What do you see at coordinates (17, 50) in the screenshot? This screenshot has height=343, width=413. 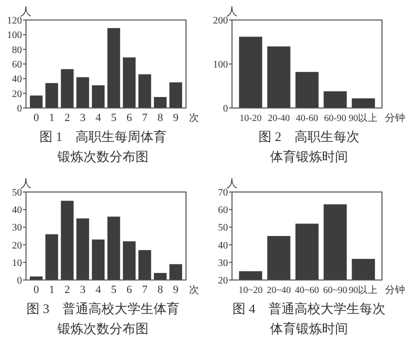 I see `y-tick-label: 80` at bounding box center [17, 50].